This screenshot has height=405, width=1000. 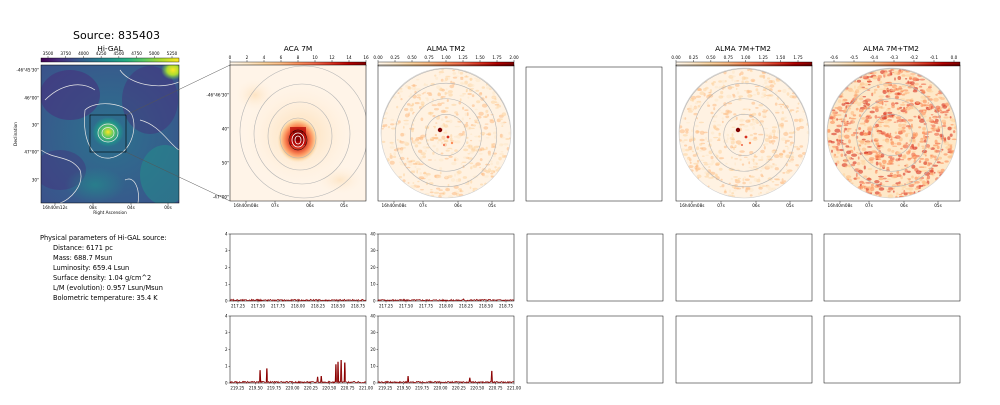 I want to click on y-tick-label: -46°45'30", so click(x=27, y=70).